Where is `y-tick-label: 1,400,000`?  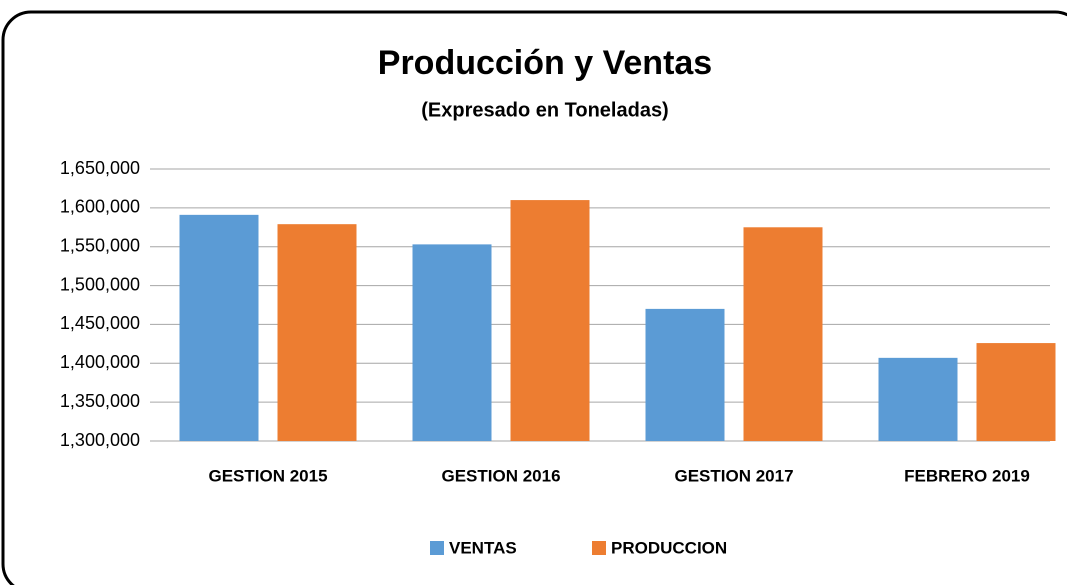 y-tick-label: 1,400,000 is located at coordinates (100, 362).